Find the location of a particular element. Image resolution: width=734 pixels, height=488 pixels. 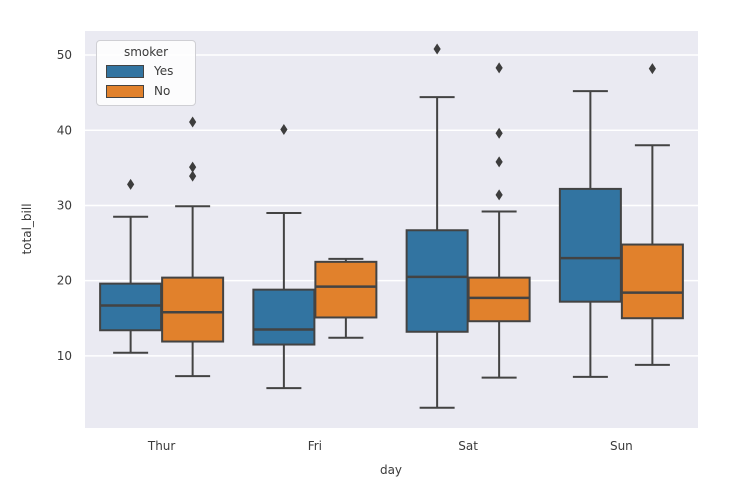

y-tick-label: 20 is located at coordinates (64, 281).